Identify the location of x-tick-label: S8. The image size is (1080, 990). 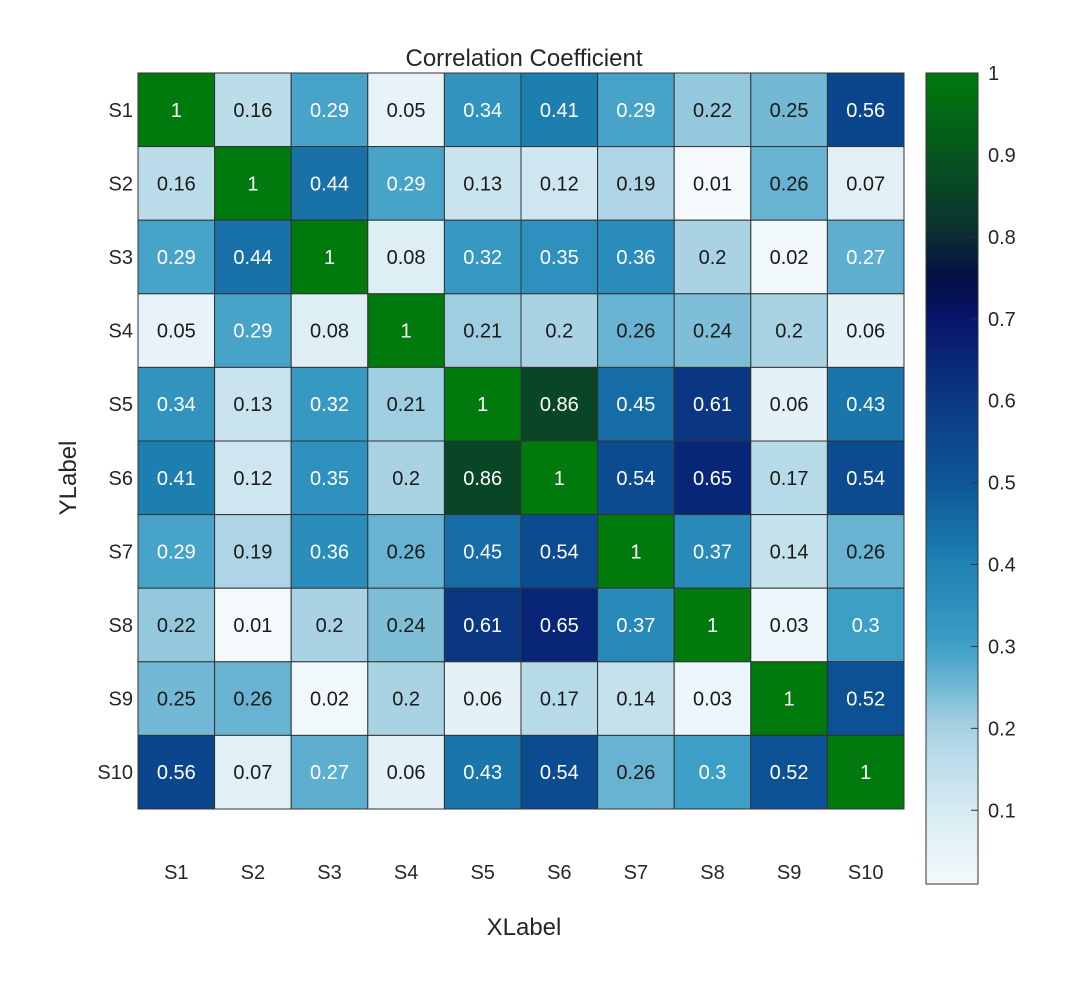
(712, 873).